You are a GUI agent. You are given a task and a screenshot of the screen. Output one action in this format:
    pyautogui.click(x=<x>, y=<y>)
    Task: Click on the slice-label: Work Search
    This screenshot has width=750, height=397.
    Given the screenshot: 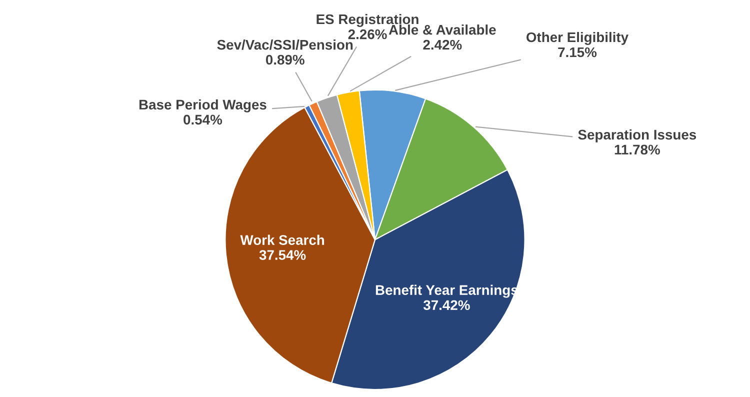 What is the action you would take?
    pyautogui.click(x=282, y=239)
    